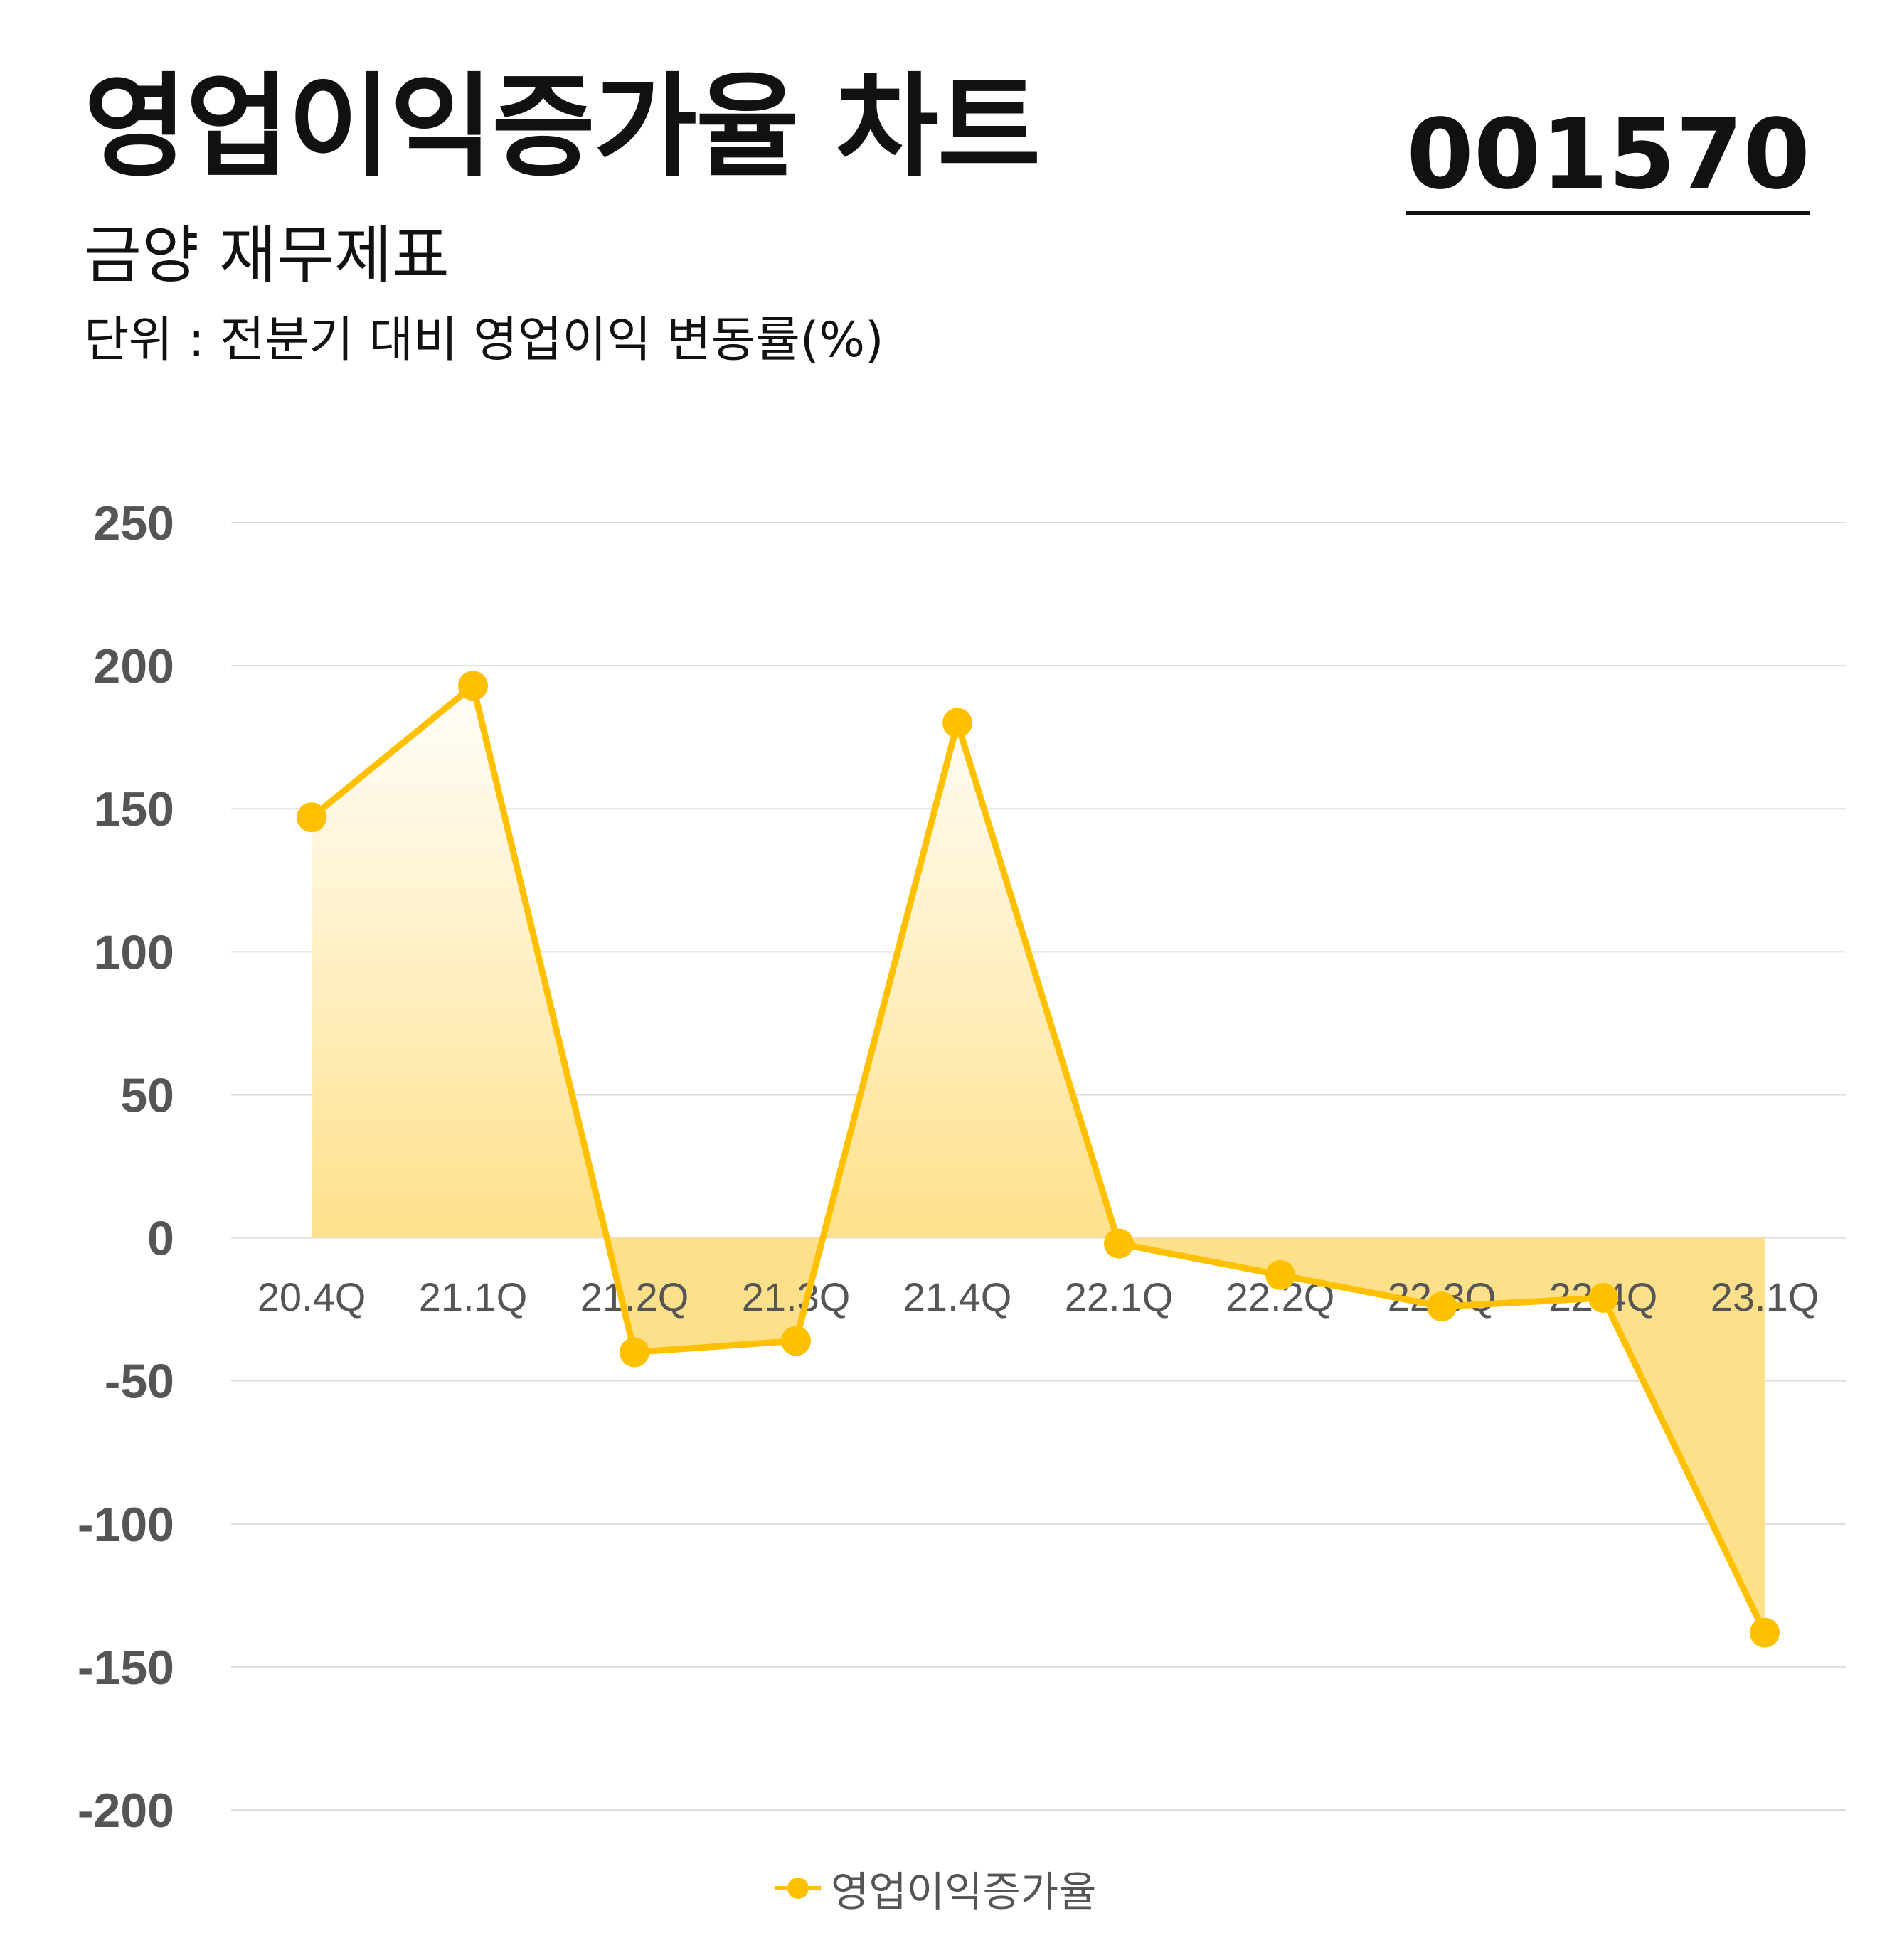 This screenshot has height=1960, width=1897. Describe the element at coordinates (147, 1095) in the screenshot. I see `y-tick-label: 50` at that location.